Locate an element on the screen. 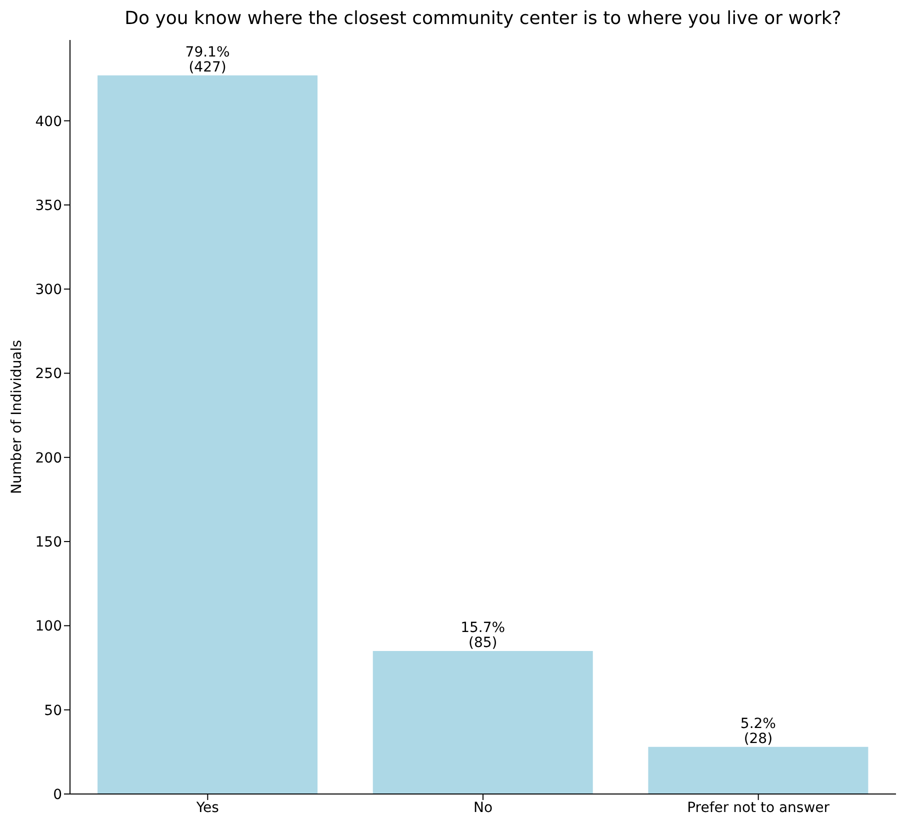 The height and width of the screenshot is (832, 904). x-tick-label: Prefer not to answer is located at coordinates (758, 808).